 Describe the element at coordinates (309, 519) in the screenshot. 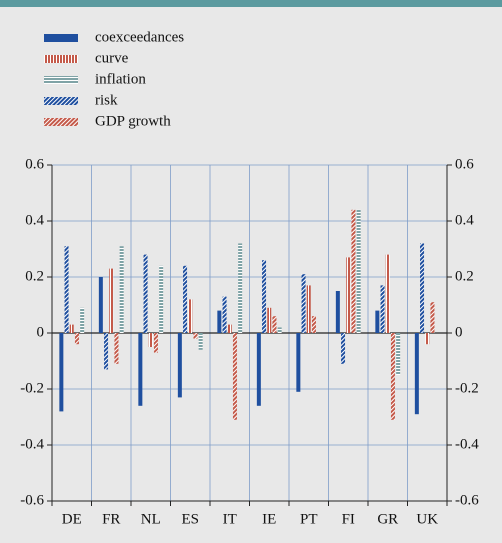

I see `x-tick-label: PT` at that location.